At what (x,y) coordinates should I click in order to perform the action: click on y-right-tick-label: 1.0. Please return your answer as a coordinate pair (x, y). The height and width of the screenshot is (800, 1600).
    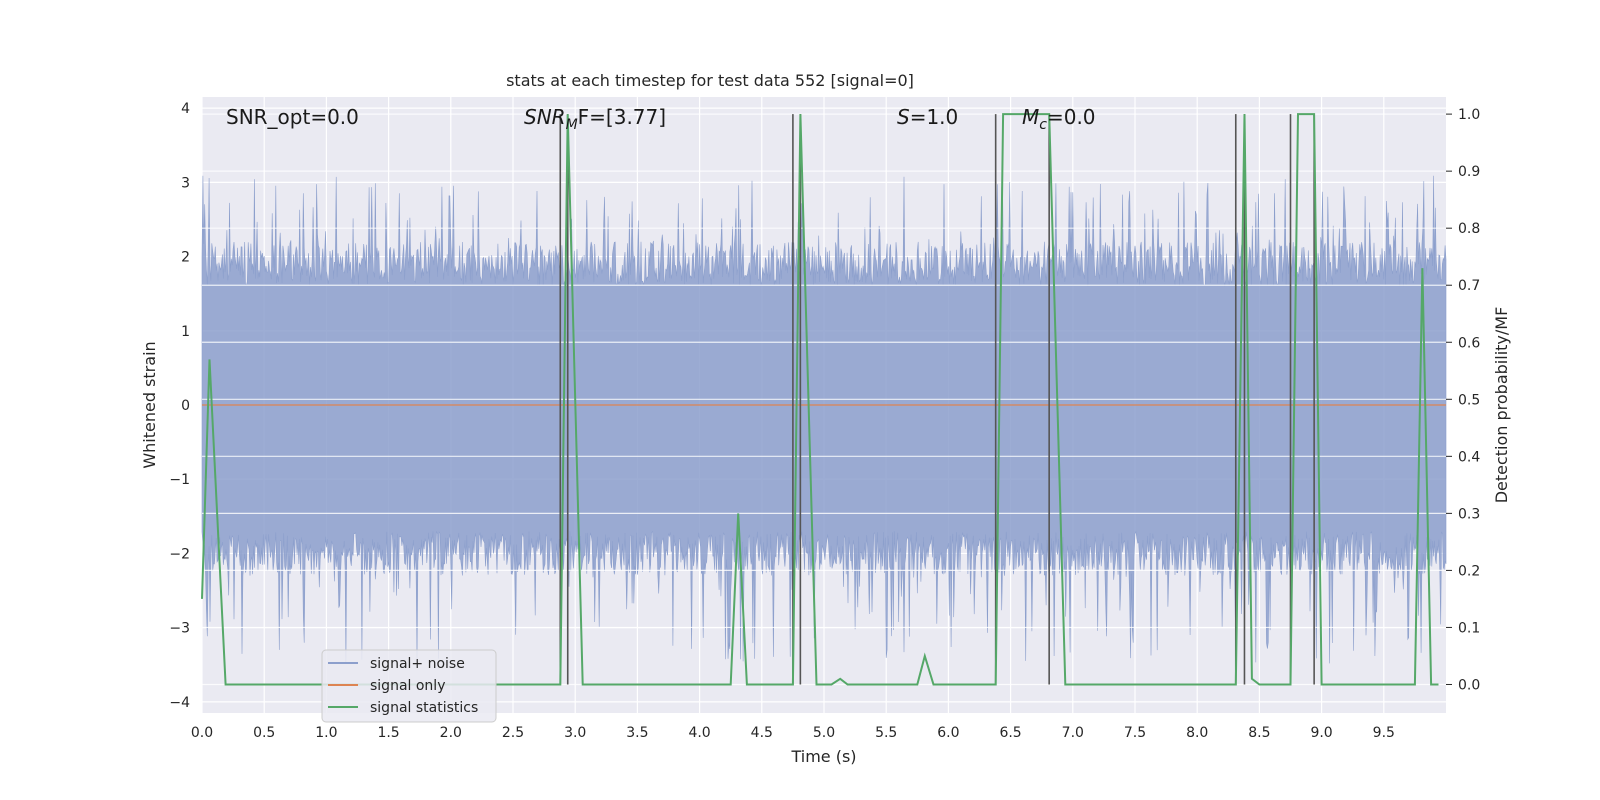
    Looking at the image, I should click on (1469, 115).